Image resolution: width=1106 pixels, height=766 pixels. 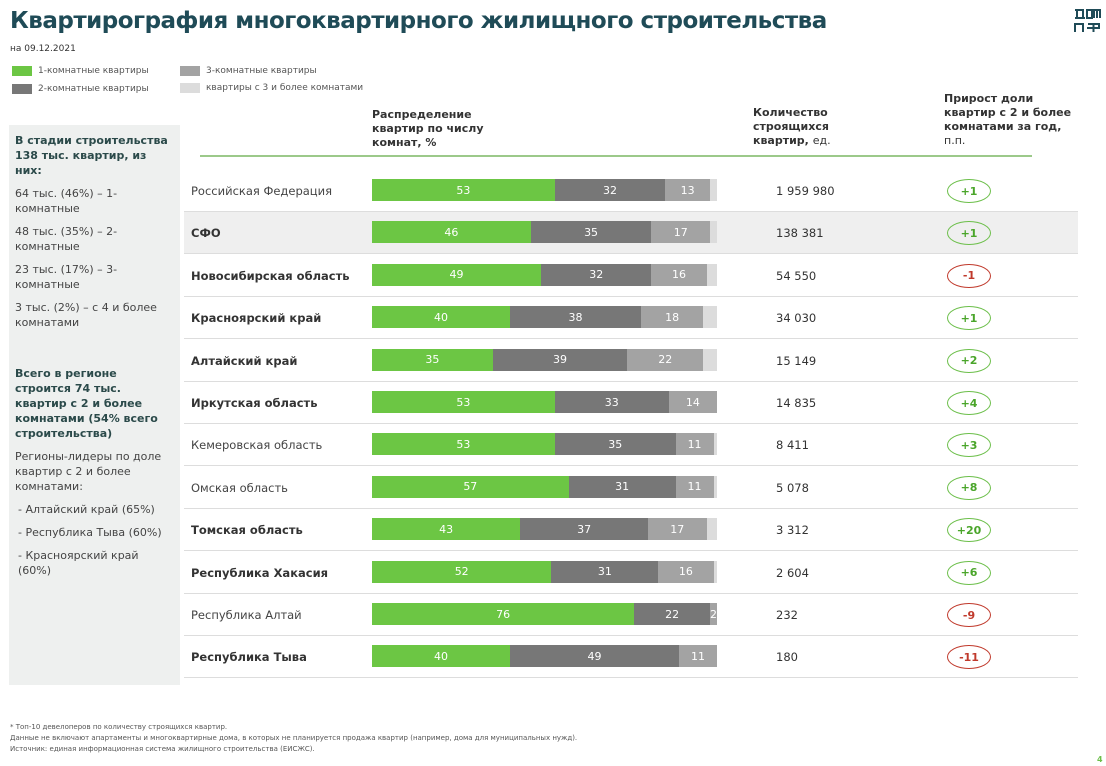 What do you see at coordinates (821, 140) in the screenshot?
I see `header-count-unit: ед.` at bounding box center [821, 140].